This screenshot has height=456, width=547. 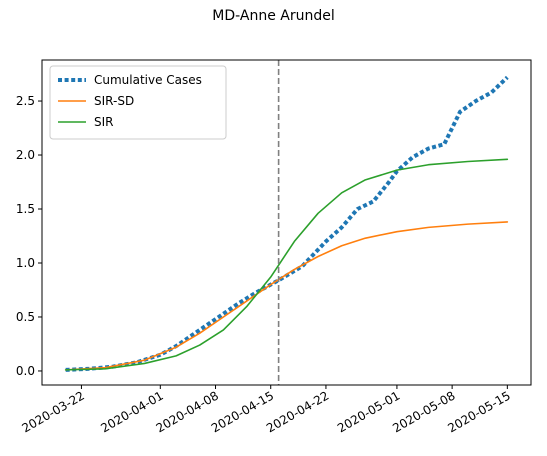 I want to click on y-tick-label: 2.5, so click(x=25, y=101).